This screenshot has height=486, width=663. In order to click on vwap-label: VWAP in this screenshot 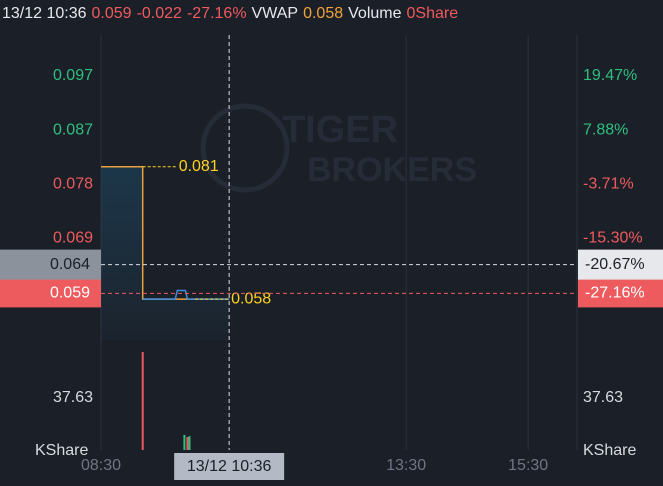, I will do `click(275, 13)`.